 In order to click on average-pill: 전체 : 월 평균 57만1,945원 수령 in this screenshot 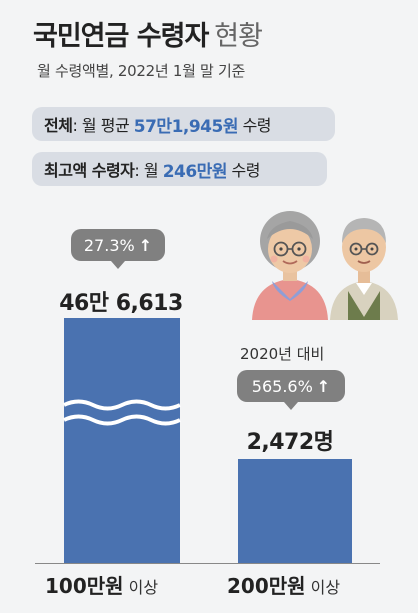, I will do `click(183, 124)`.